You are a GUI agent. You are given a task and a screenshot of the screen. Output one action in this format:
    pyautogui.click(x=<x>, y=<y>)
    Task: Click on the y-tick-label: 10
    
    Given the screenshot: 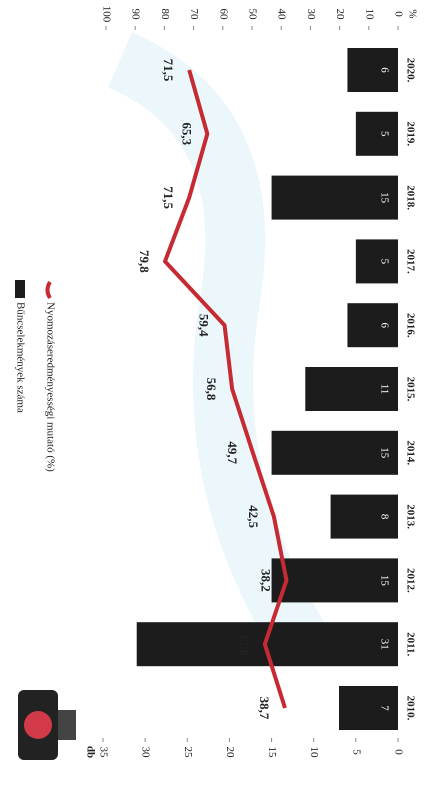 What is the action you would take?
    pyautogui.click(x=314, y=753)
    